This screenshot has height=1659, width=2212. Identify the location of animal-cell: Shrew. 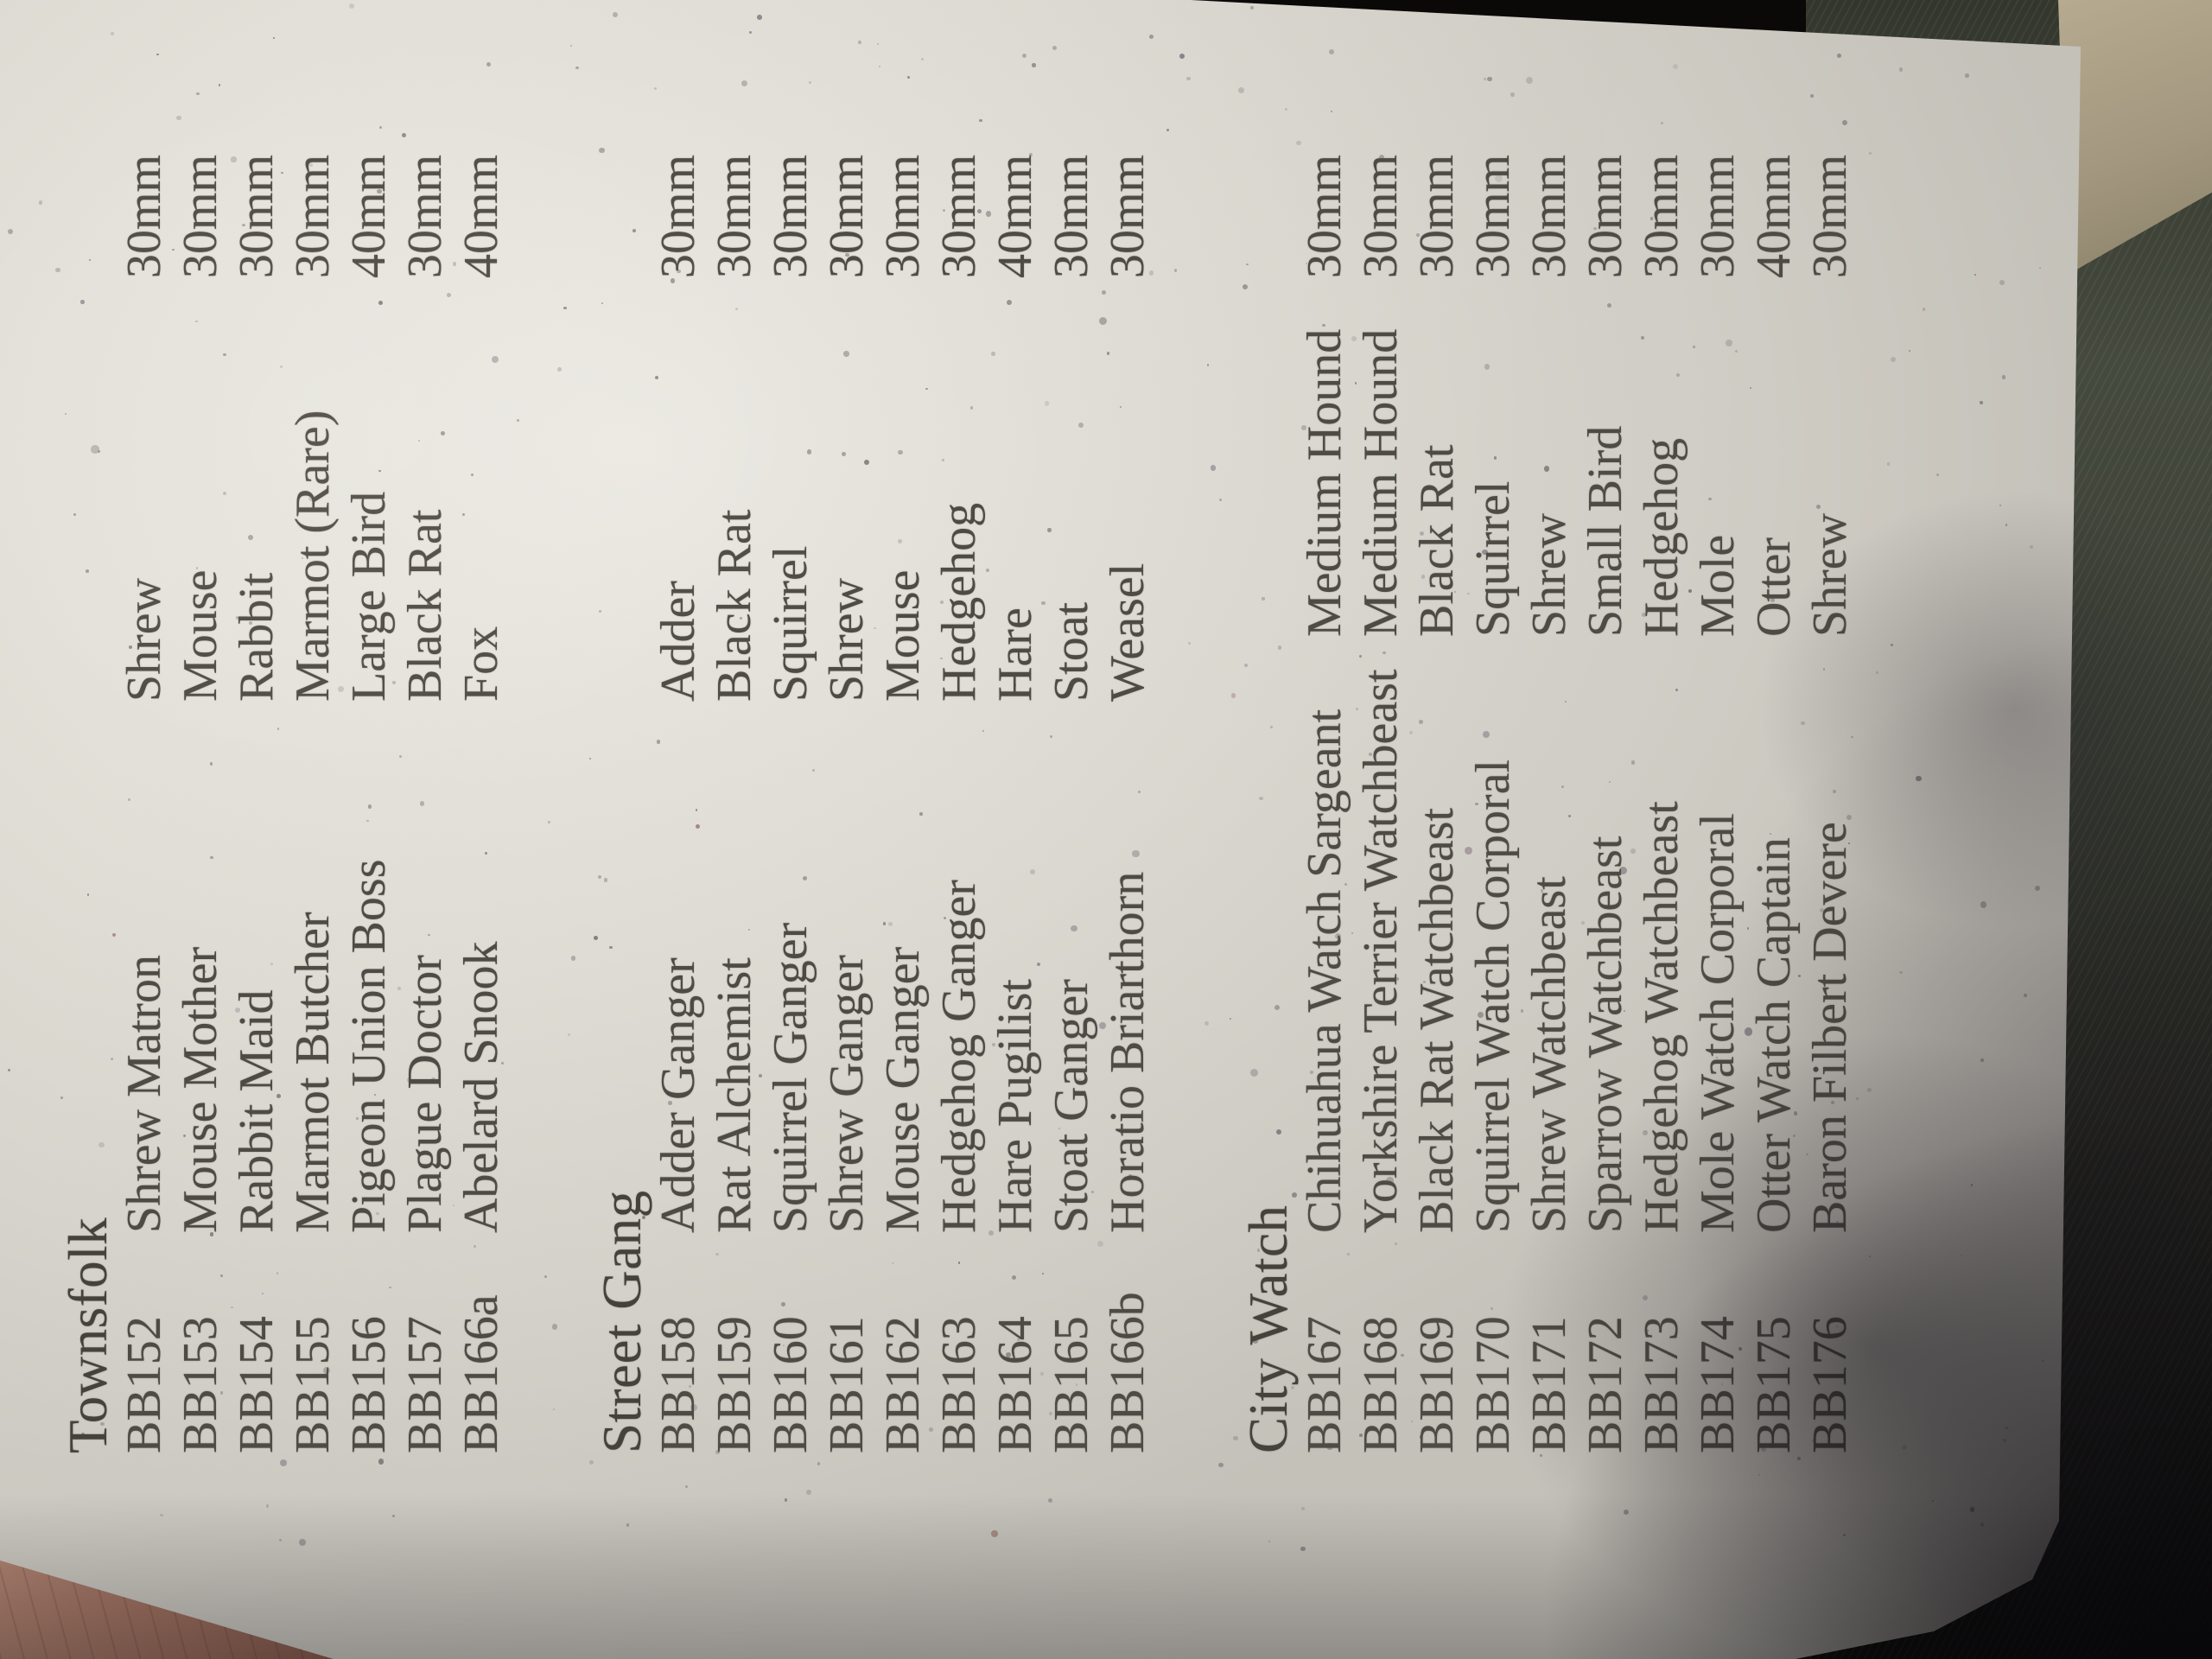
(847, 639).